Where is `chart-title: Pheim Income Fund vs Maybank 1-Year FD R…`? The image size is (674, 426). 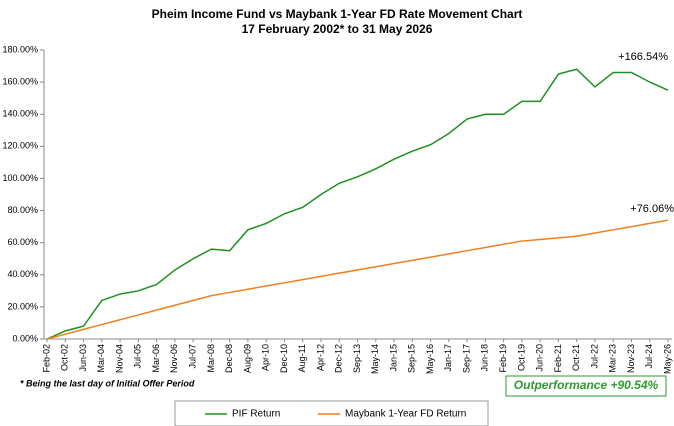 chart-title: Pheim Income Fund vs Maybank 1-Year FD R… is located at coordinates (337, 14).